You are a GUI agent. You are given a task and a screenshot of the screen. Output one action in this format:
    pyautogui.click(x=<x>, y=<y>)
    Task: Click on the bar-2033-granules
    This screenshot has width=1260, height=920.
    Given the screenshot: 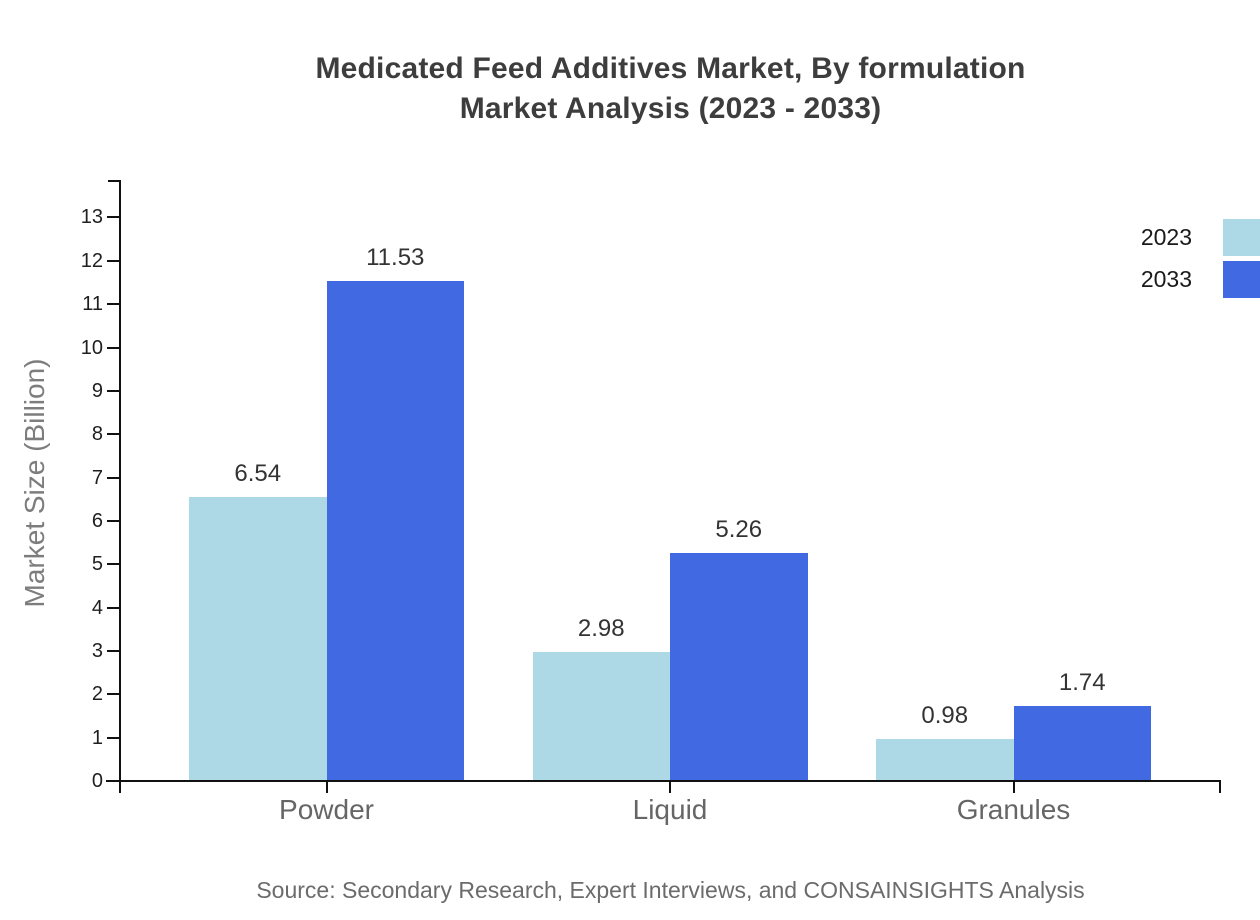 What is the action you would take?
    pyautogui.click(x=1082, y=743)
    